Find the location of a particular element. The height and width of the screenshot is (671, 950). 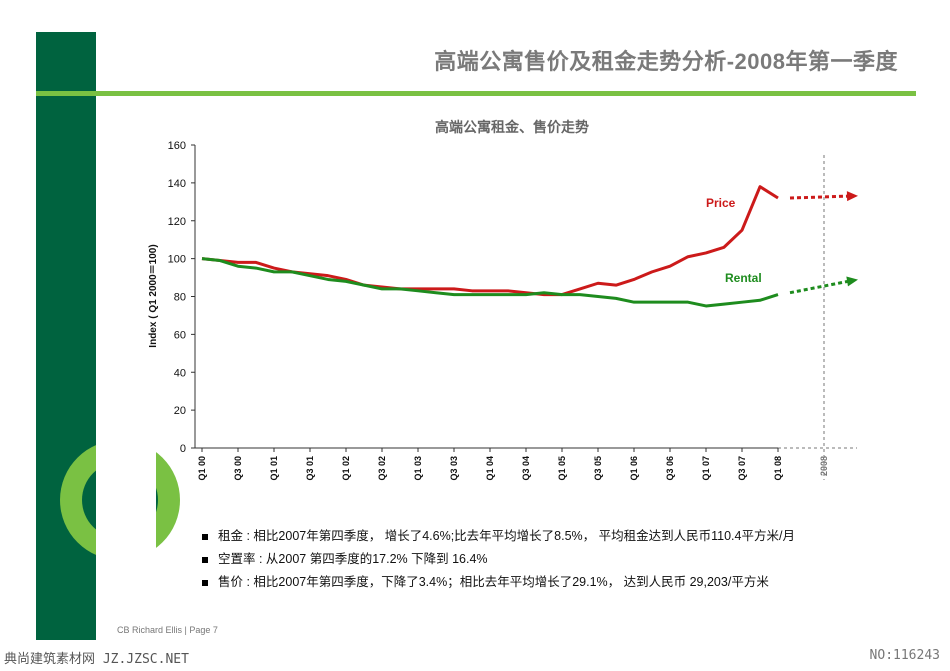

y-ticks: 0 20 40 60 80 100 120 140 160 is located at coordinates (181, 297).